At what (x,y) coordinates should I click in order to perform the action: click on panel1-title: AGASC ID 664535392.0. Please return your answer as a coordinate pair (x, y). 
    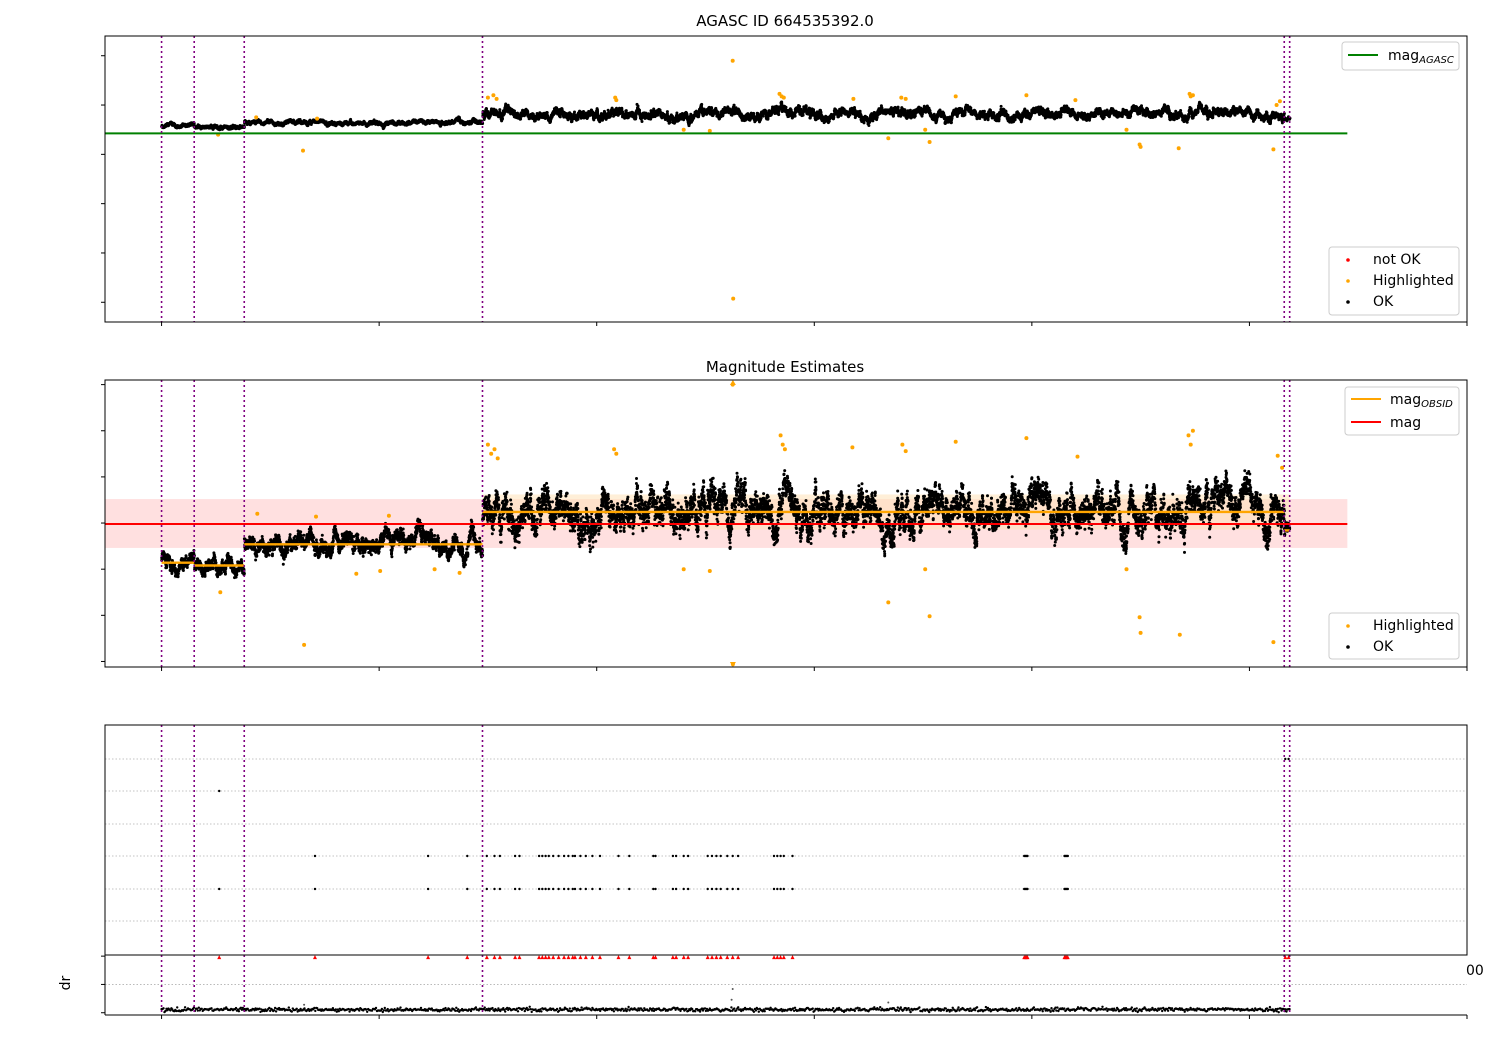
    Looking at the image, I should click on (785, 21).